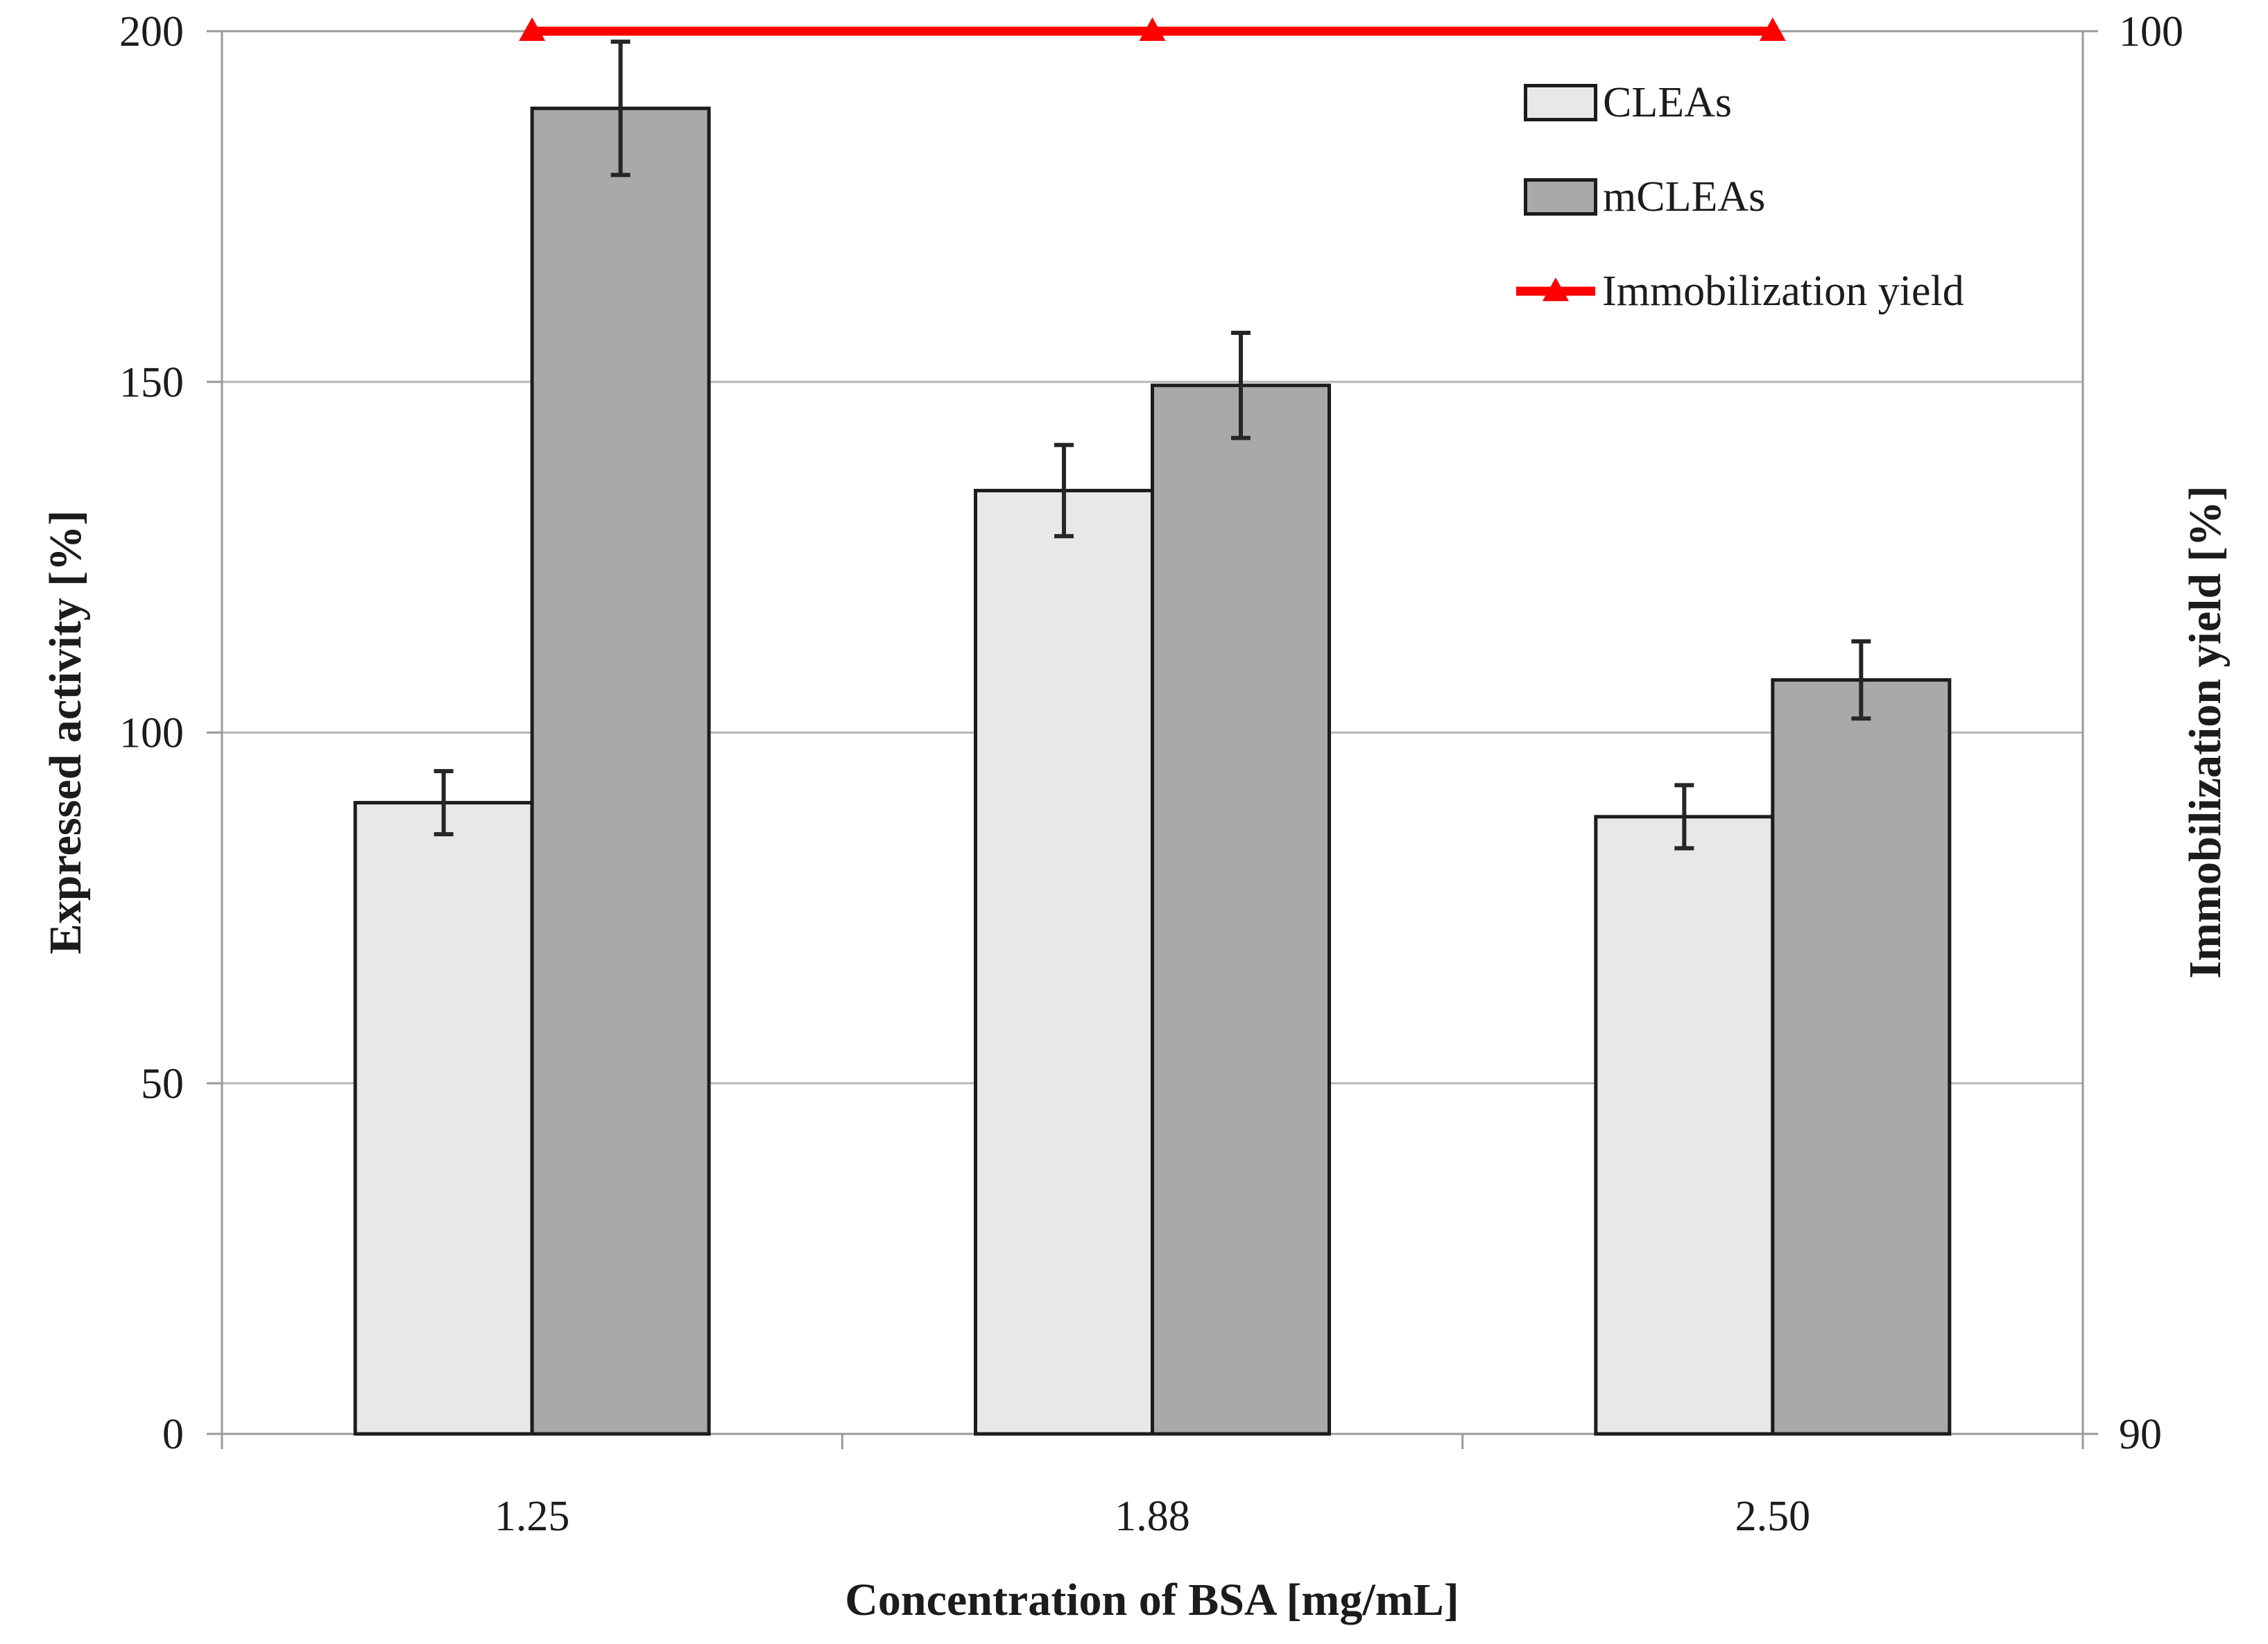 Image resolution: width=2268 pixels, height=1644 pixels. I want to click on left-tick-label-200: 200, so click(152, 31).